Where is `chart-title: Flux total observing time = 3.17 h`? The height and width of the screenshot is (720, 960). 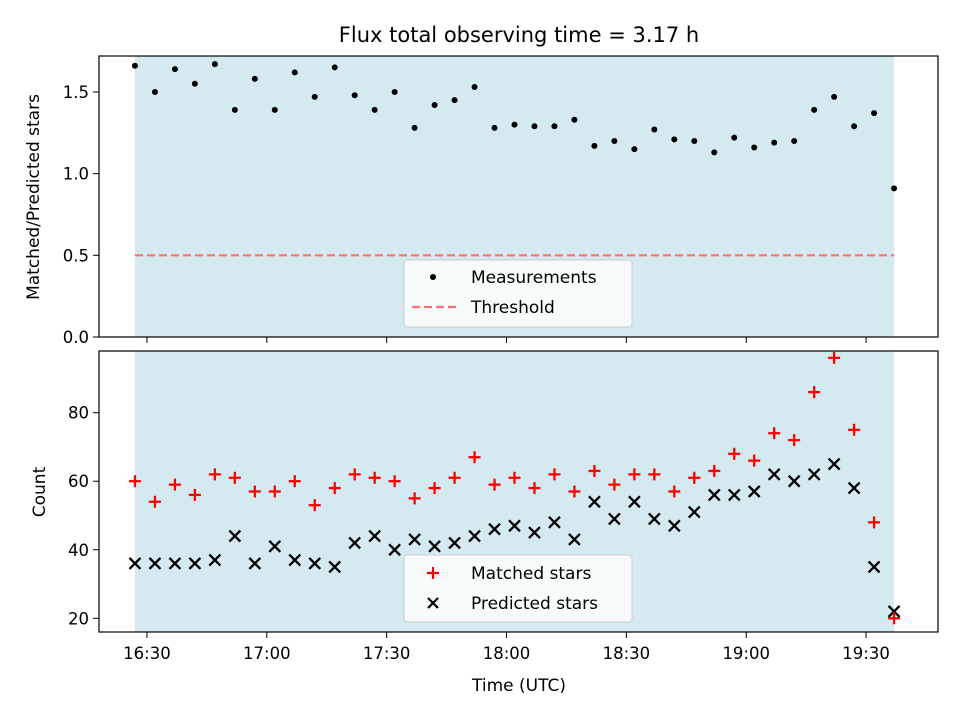
chart-title: Flux total observing time = 3.17 h is located at coordinates (519, 35).